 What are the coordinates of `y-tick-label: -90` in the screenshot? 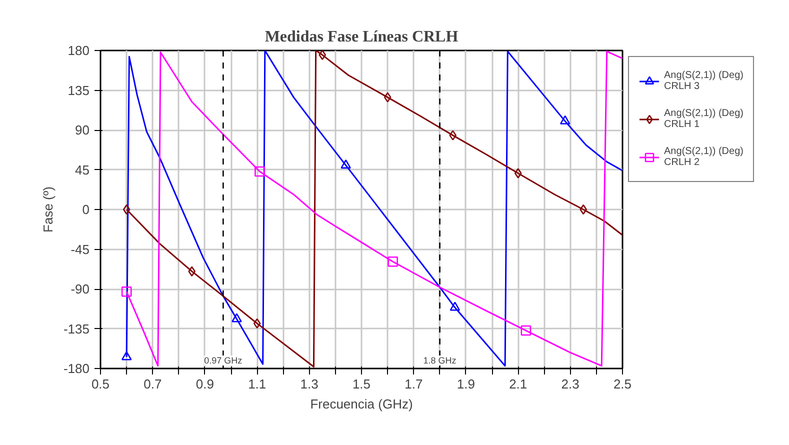 It's located at (80, 289).